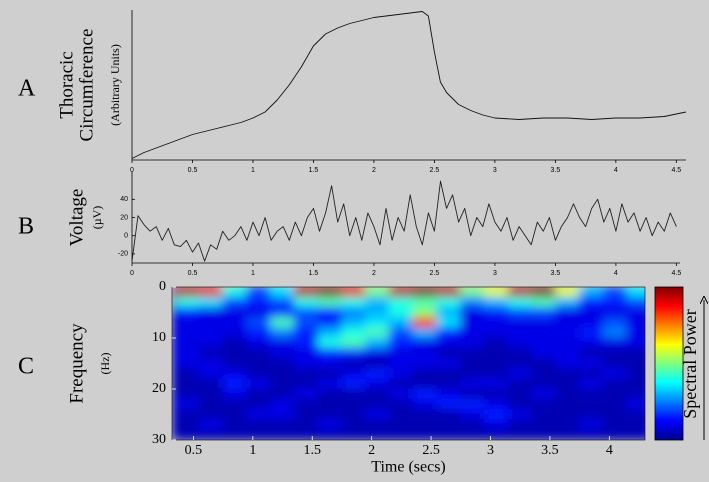 Image resolution: width=709 pixels, height=482 pixels. What do you see at coordinates (252, 450) in the screenshot?
I see `x-tick-label: 1` at bounding box center [252, 450].